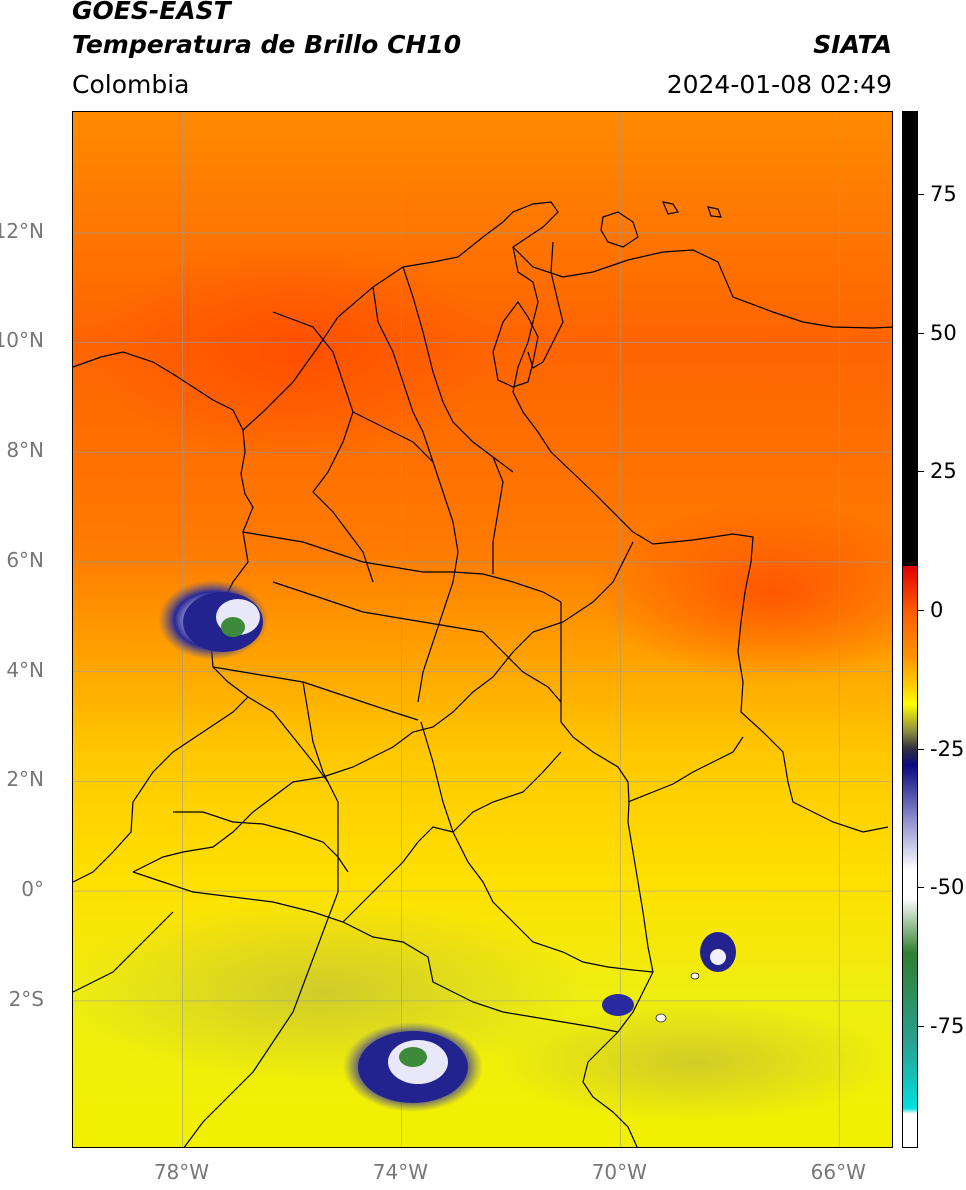 The height and width of the screenshot is (1190, 966). I want to click on lat-tick-label: 4°N, so click(25, 669).